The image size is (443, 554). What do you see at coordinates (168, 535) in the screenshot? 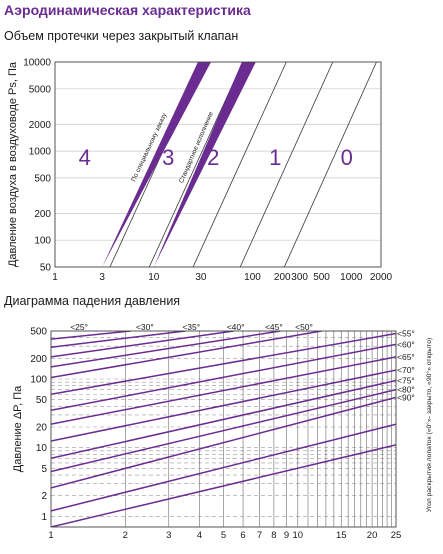
I see `chart2-x-tick-label: 3` at bounding box center [168, 535].